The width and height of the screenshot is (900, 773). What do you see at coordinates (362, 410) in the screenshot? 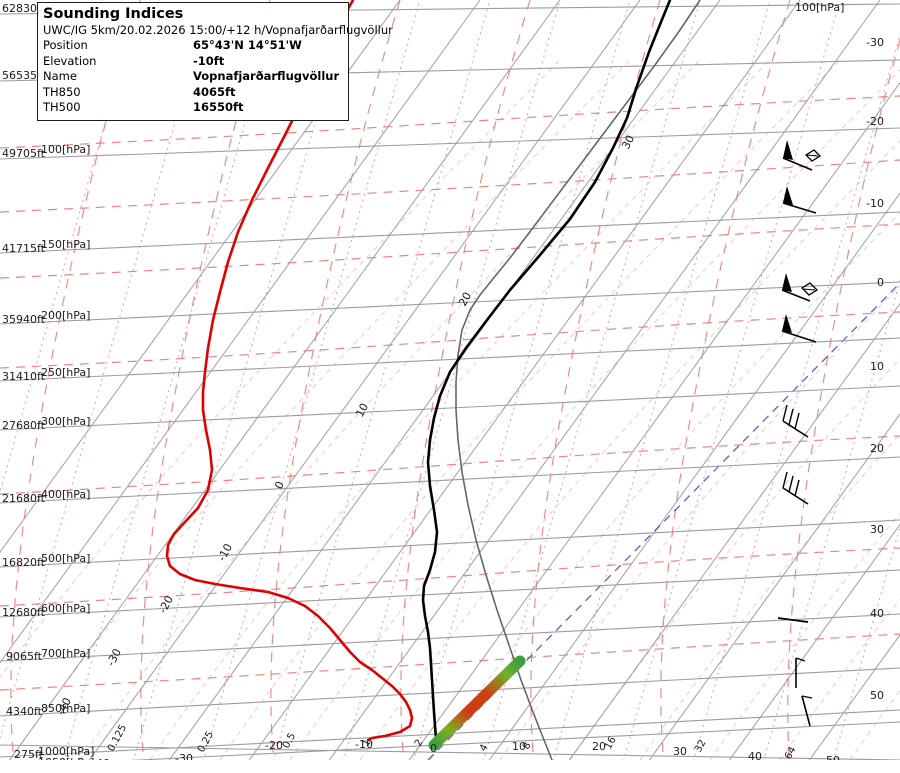
I see `isotherm-label: 10` at bounding box center [362, 410].